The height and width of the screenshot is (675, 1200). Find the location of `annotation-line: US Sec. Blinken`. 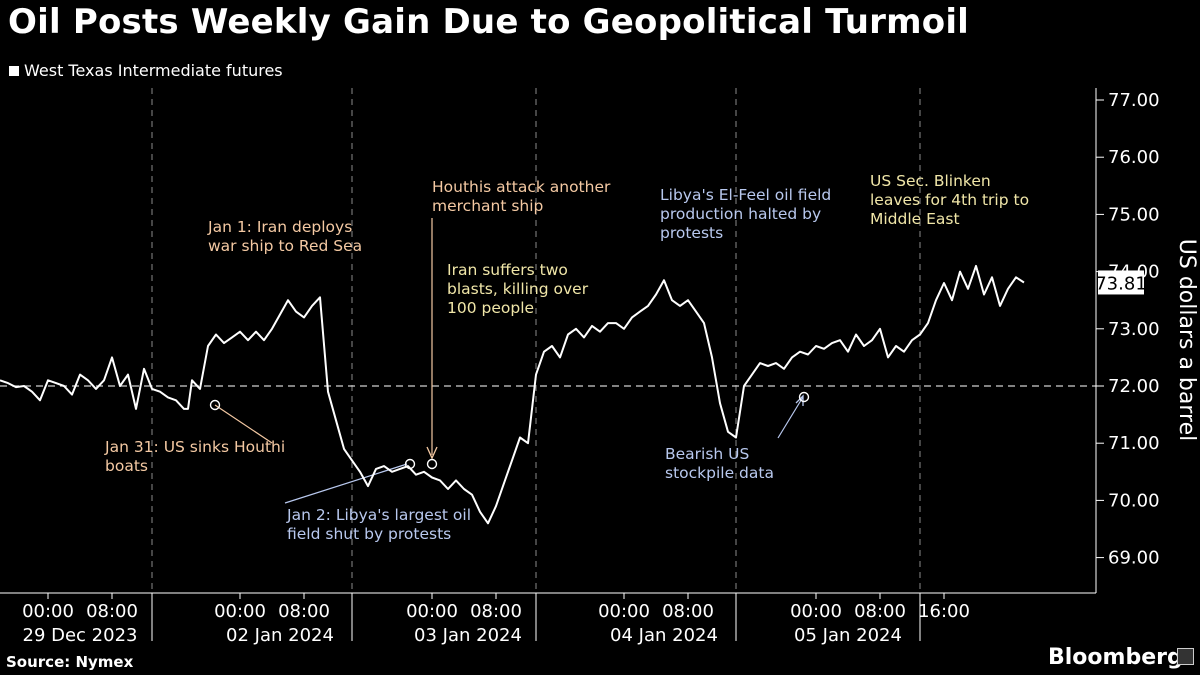

annotation-line: US Sec. Blinken is located at coordinates (930, 181).